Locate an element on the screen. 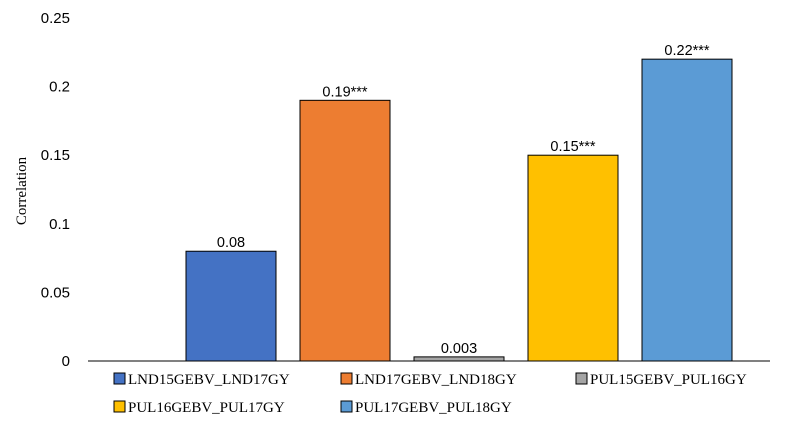 The width and height of the screenshot is (786, 429). legend-item: LND15GEBV_LND17GY is located at coordinates (201, 380).